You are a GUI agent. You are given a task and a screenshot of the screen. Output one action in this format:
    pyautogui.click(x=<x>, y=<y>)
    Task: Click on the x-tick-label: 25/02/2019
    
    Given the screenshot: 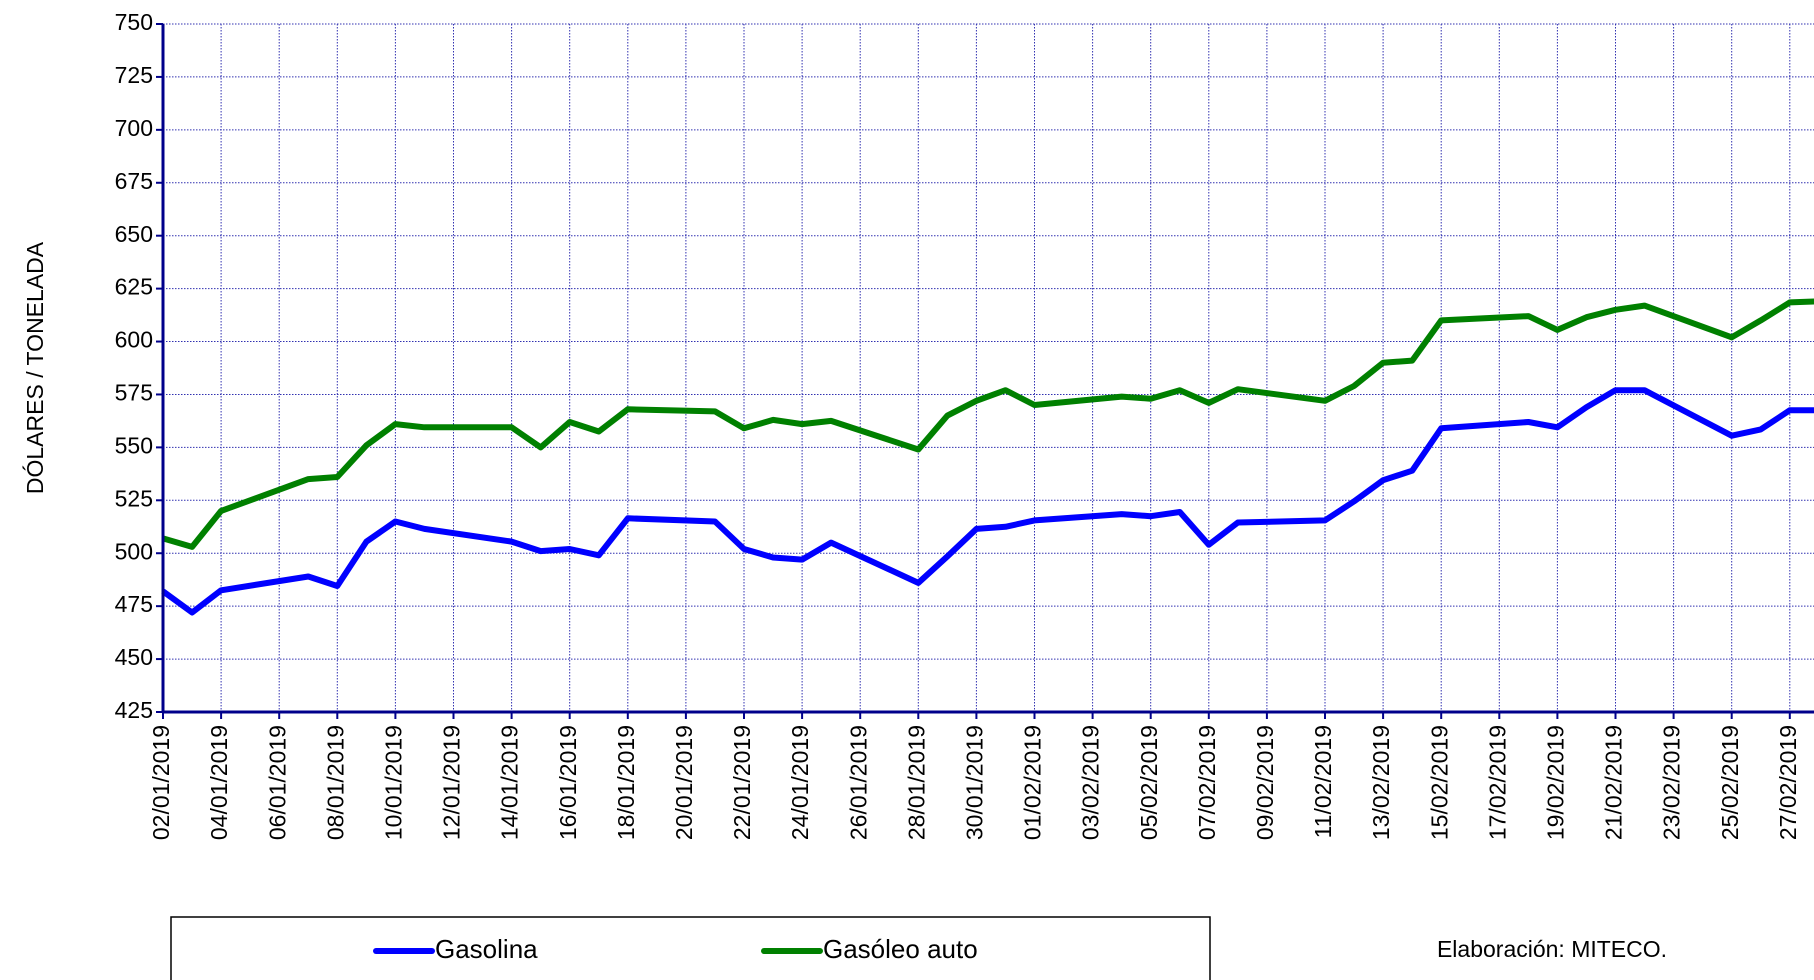 What is the action you would take?
    pyautogui.click(x=1730, y=782)
    